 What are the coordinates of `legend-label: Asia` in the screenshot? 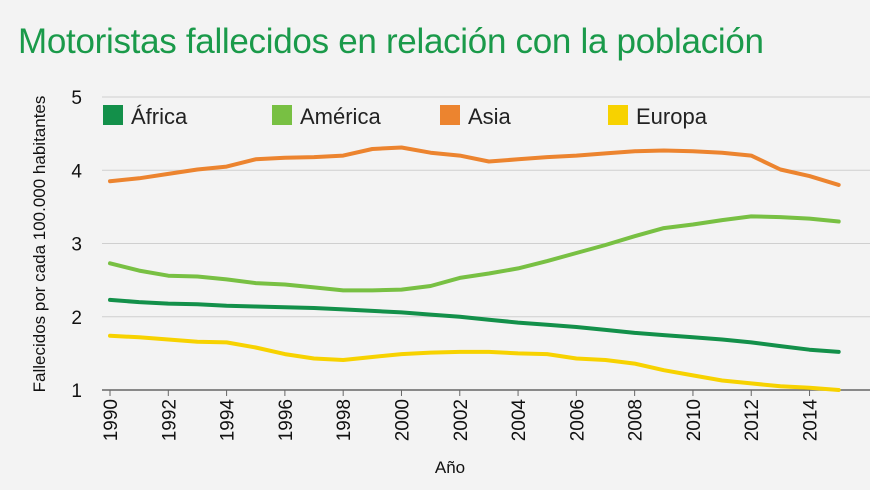 It's located at (490, 116).